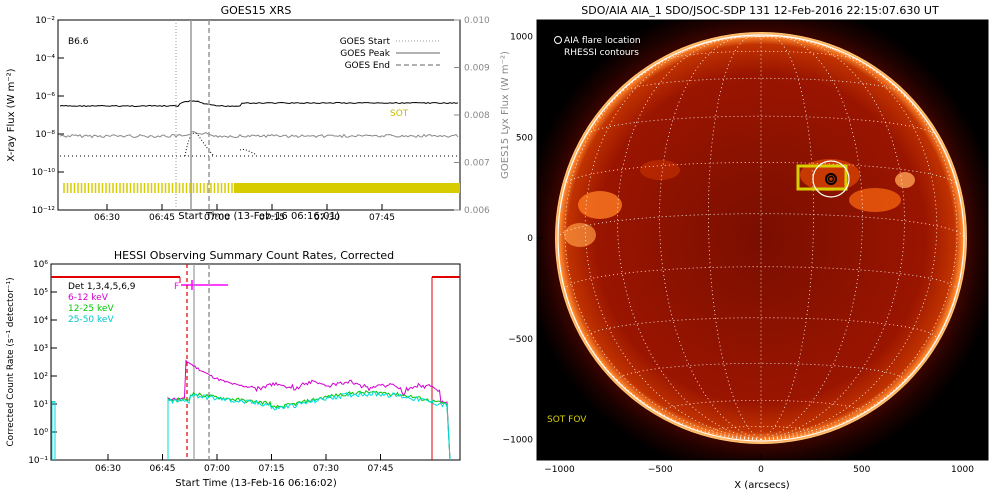 Image resolution: width=1000 pixels, height=500 pixels. Describe the element at coordinates (520, 340) in the screenshot. I see `sun-y-tick-label: −500` at that location.